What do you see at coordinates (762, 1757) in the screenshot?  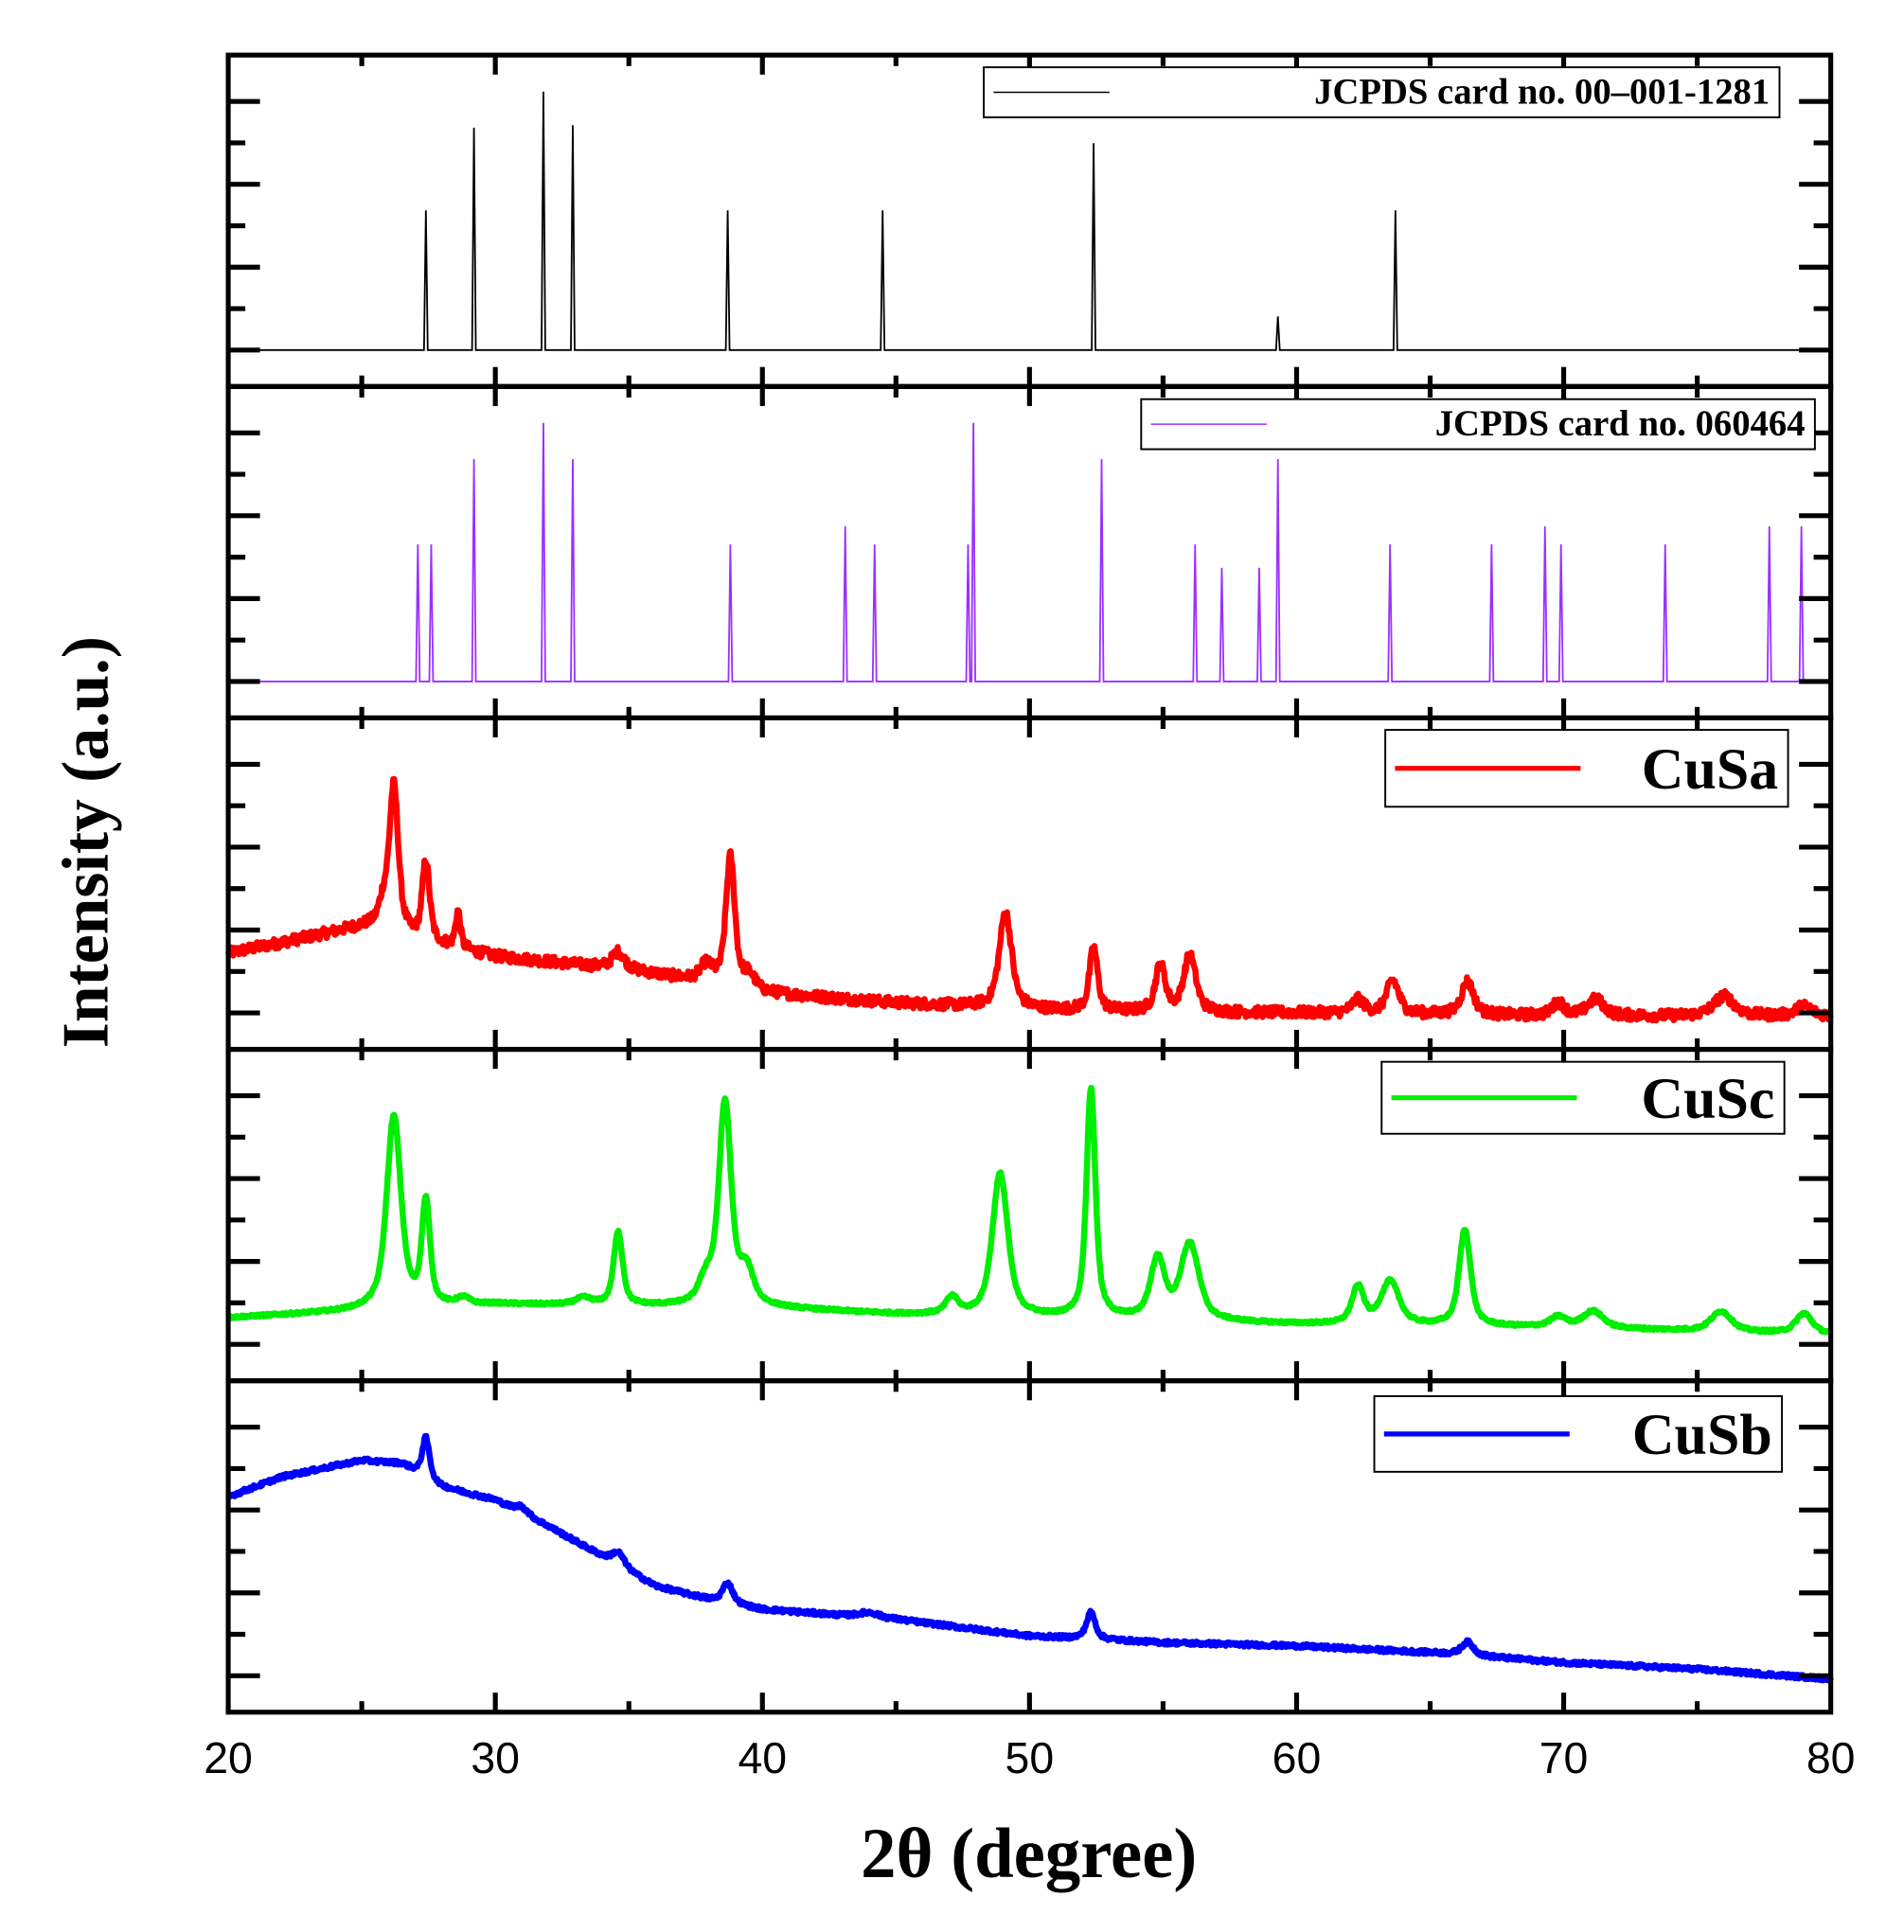 I see `x-tick-label: 40` at bounding box center [762, 1757].